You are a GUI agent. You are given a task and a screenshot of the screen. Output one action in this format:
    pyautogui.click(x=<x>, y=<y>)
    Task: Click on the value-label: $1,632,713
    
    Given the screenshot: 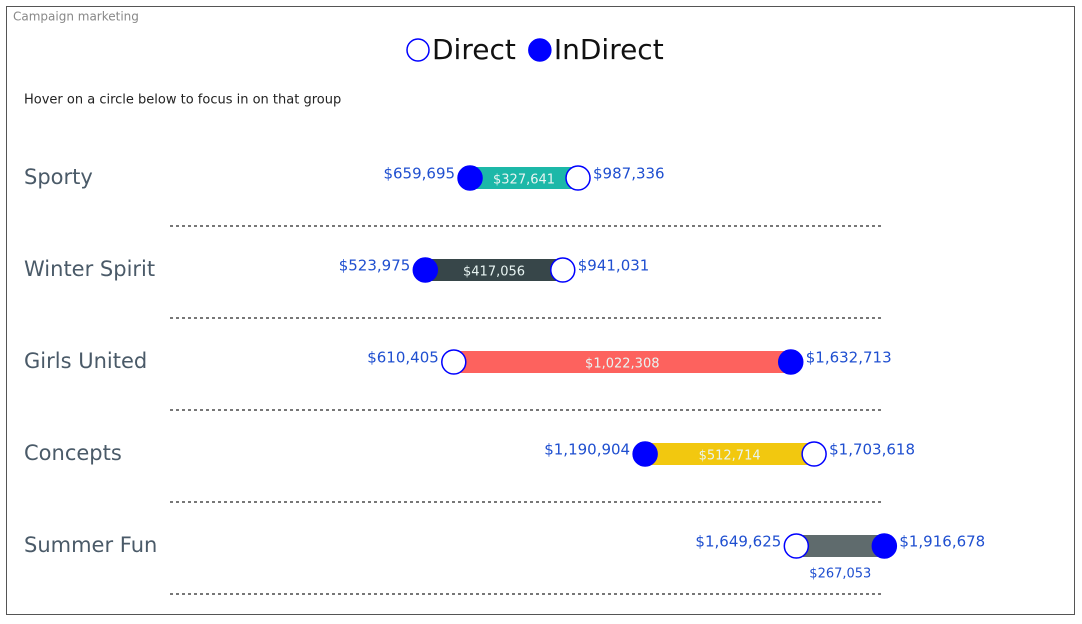 What is the action you would take?
    pyautogui.click(x=849, y=358)
    